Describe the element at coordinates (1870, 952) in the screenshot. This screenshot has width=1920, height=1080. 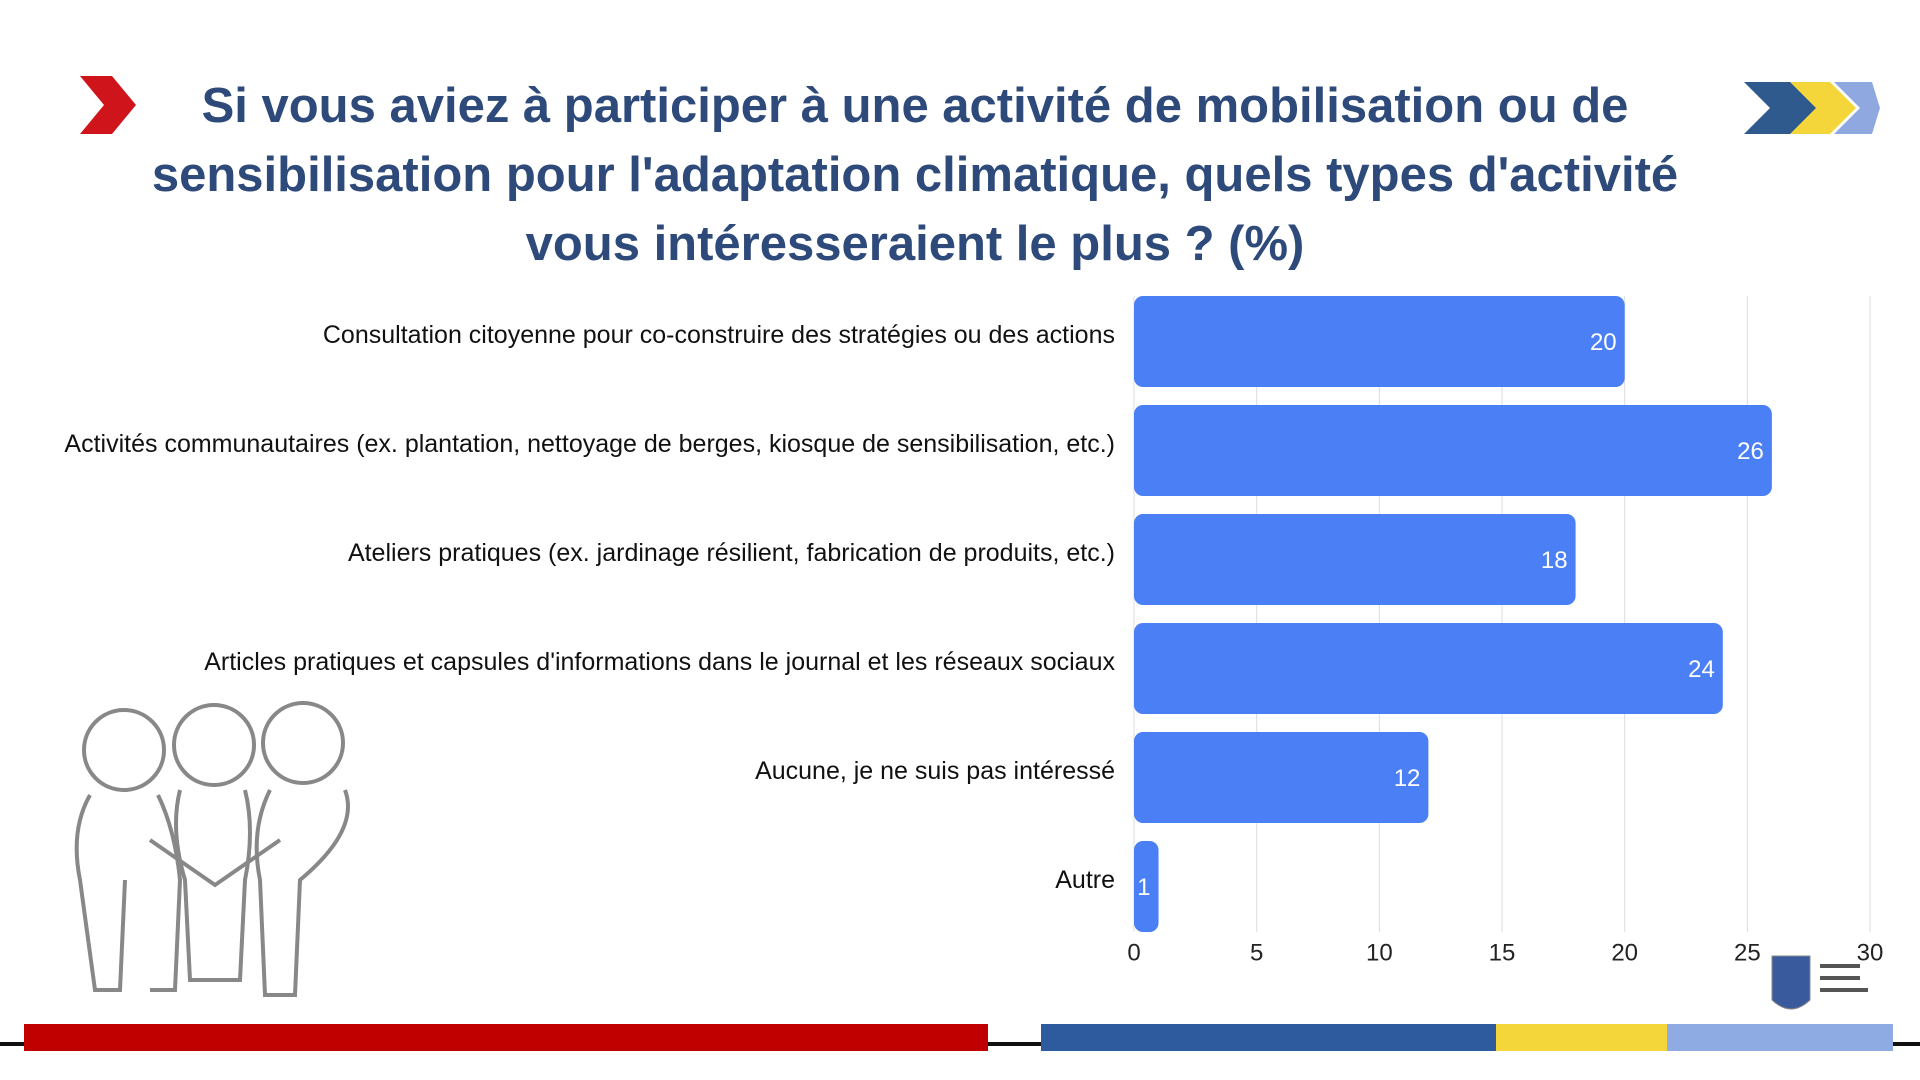
I see `x-tick-label: 30` at that location.